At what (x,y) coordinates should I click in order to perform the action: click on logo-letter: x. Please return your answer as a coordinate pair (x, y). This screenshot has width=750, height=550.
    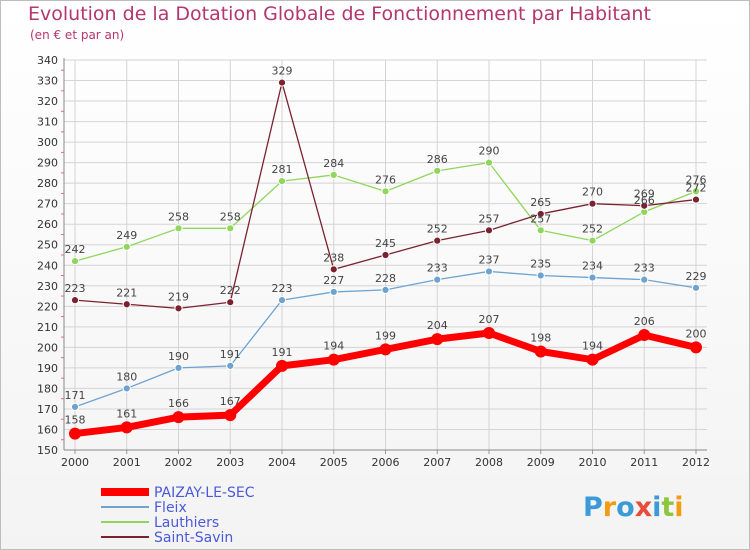
    Looking at the image, I should click on (643, 507).